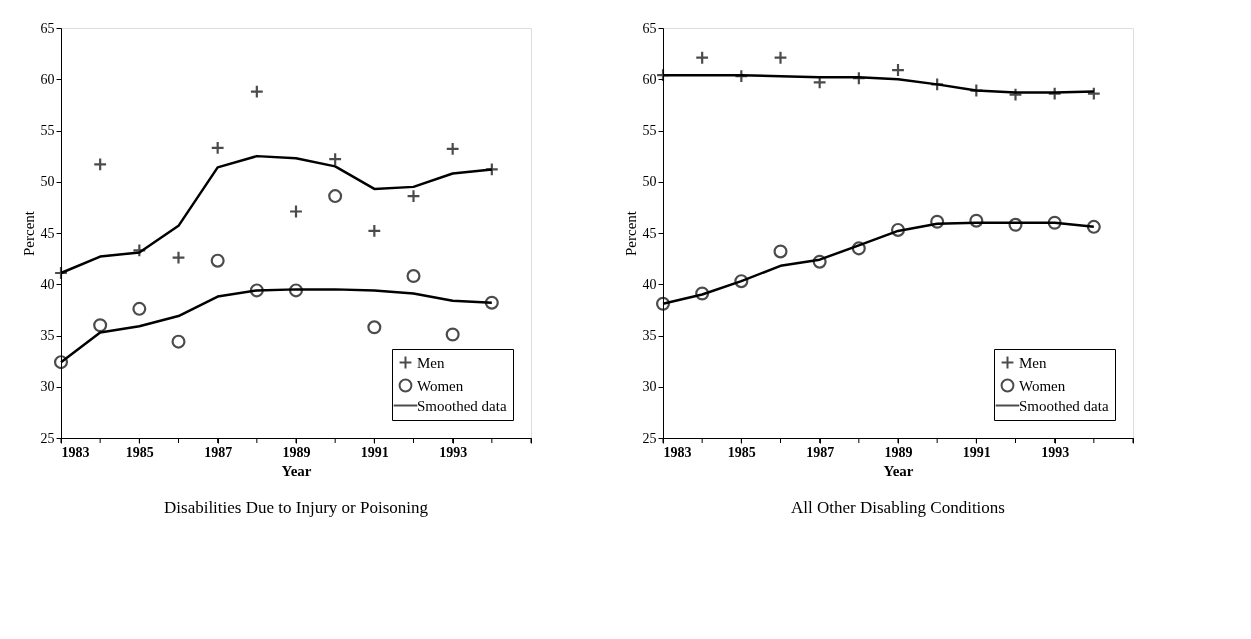 This screenshot has width=1251, height=639. Describe the element at coordinates (898, 507) in the screenshot. I see `text: All Other Disabling Conditions` at that location.